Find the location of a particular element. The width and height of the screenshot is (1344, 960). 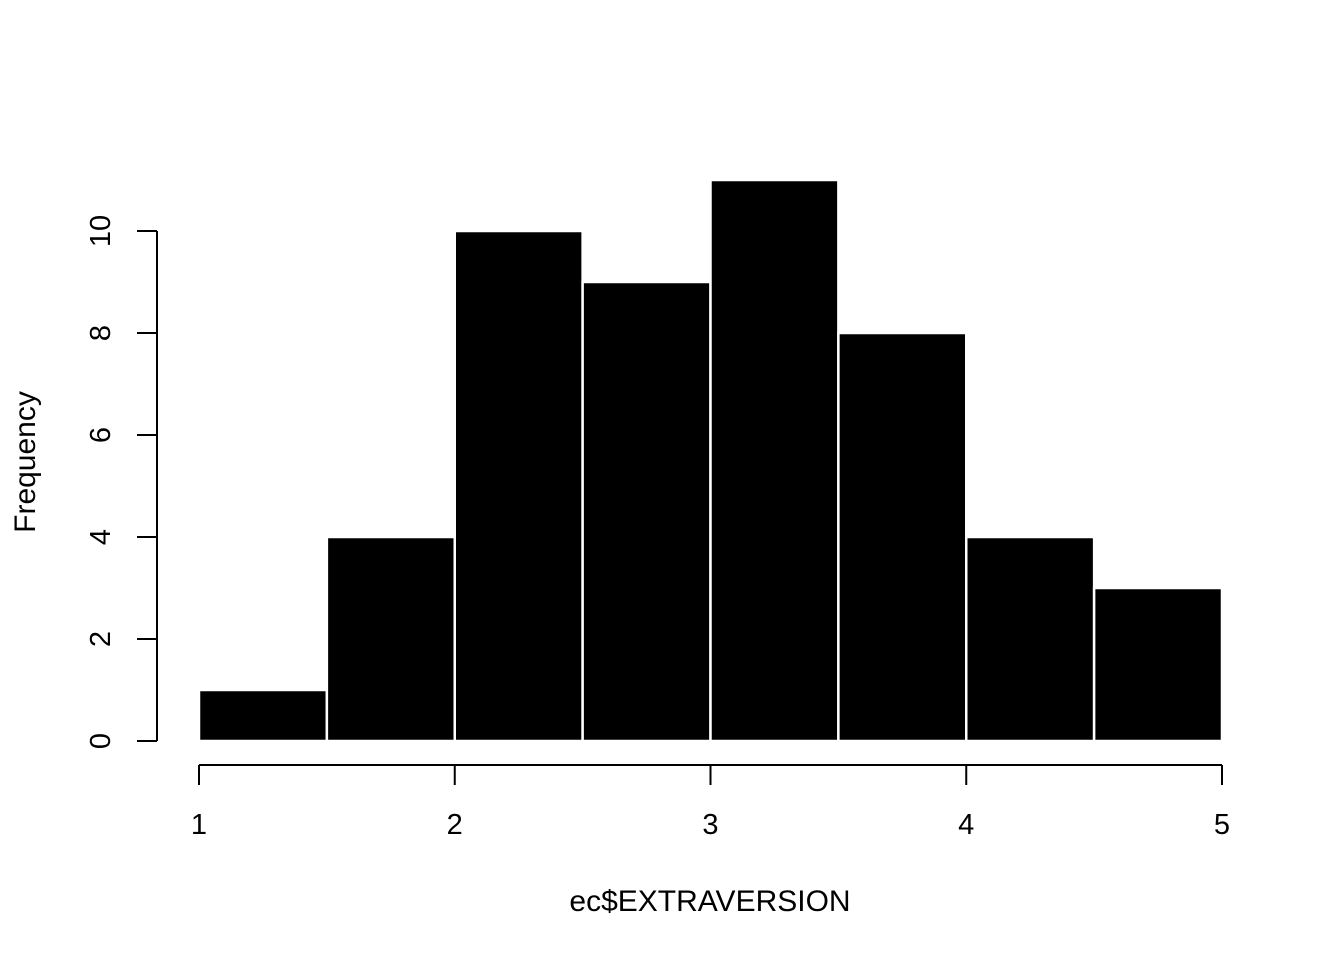

y-tick-label: 2 is located at coordinates (101, 639).